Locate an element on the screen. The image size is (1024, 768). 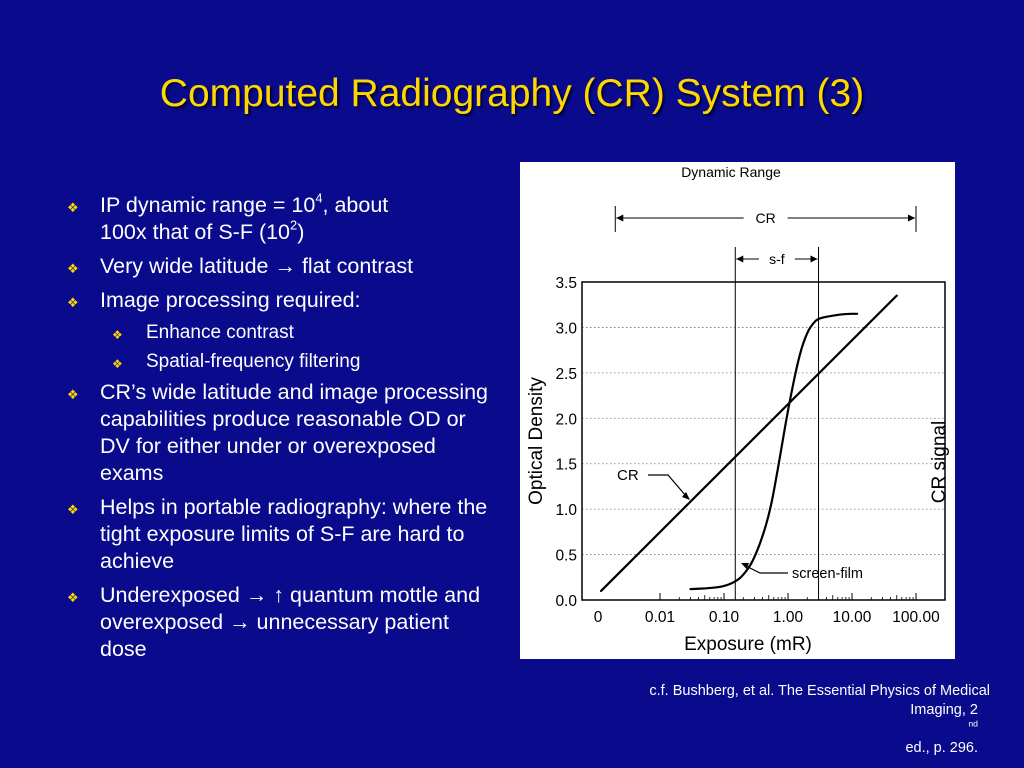
bullet-item: ❖ Image processing required: is located at coordinates (280, 300).